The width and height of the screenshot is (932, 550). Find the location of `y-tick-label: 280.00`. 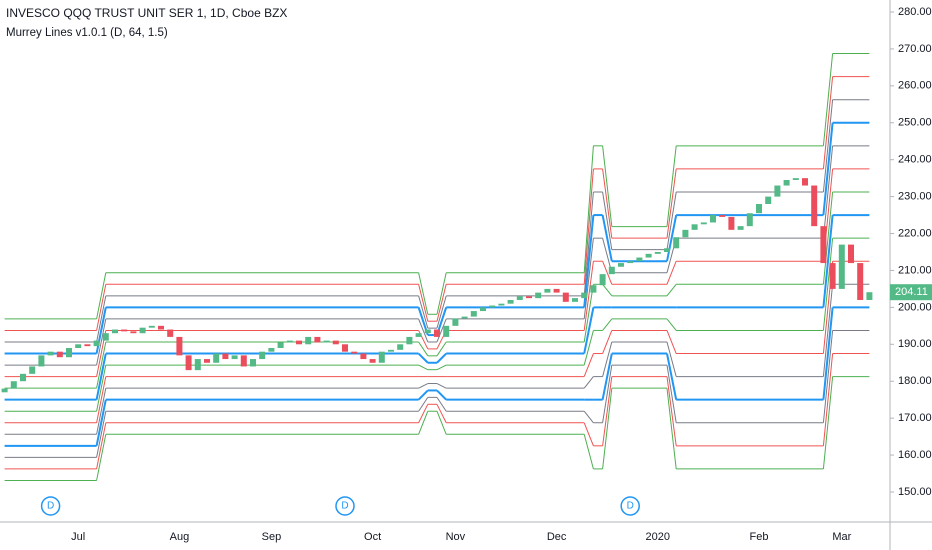

y-tick-label: 280.00 is located at coordinates (915, 12).